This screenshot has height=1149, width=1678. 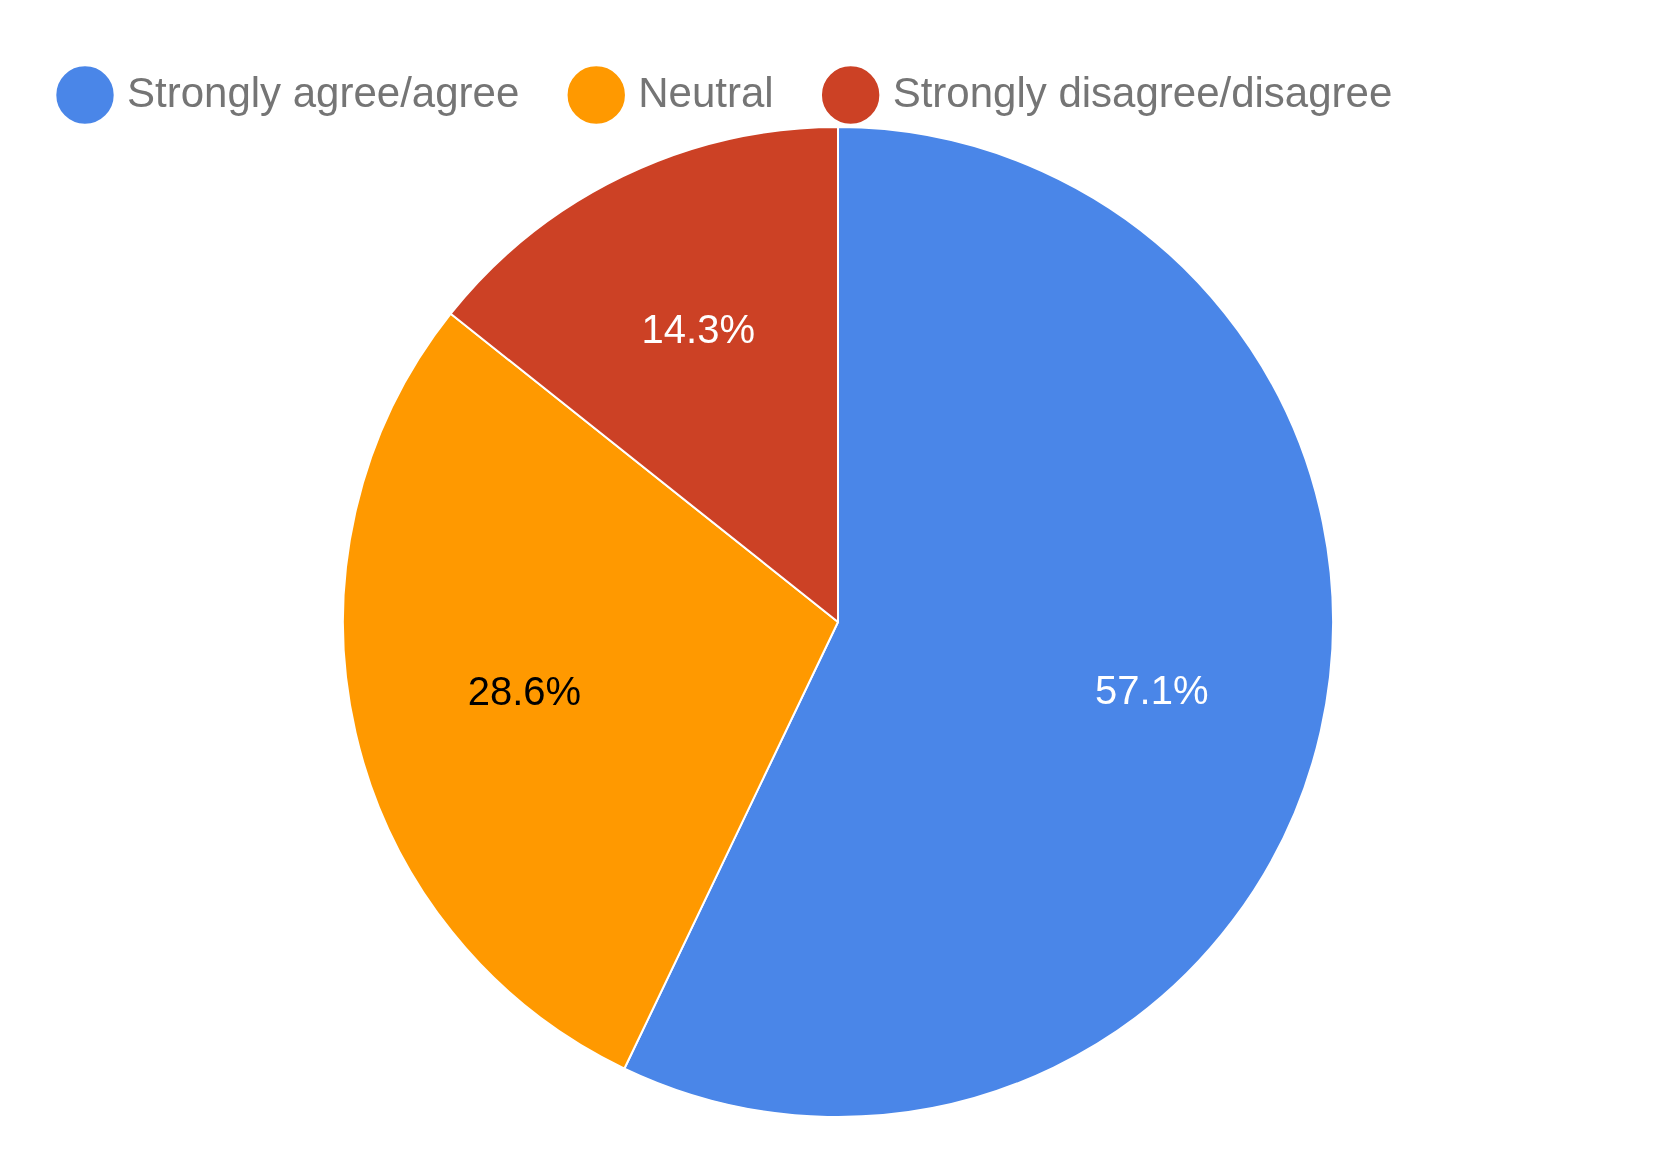 What do you see at coordinates (323, 92) in the screenshot?
I see `legend-label: Strongly agree/agree` at bounding box center [323, 92].